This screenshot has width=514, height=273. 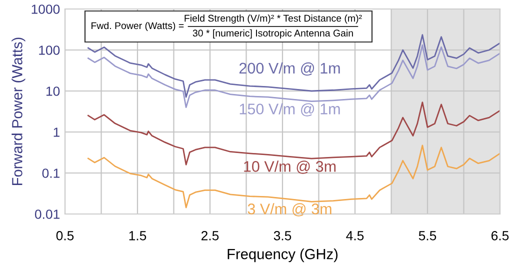 I want to click on y-tick-label: 10, so click(x=53, y=91).